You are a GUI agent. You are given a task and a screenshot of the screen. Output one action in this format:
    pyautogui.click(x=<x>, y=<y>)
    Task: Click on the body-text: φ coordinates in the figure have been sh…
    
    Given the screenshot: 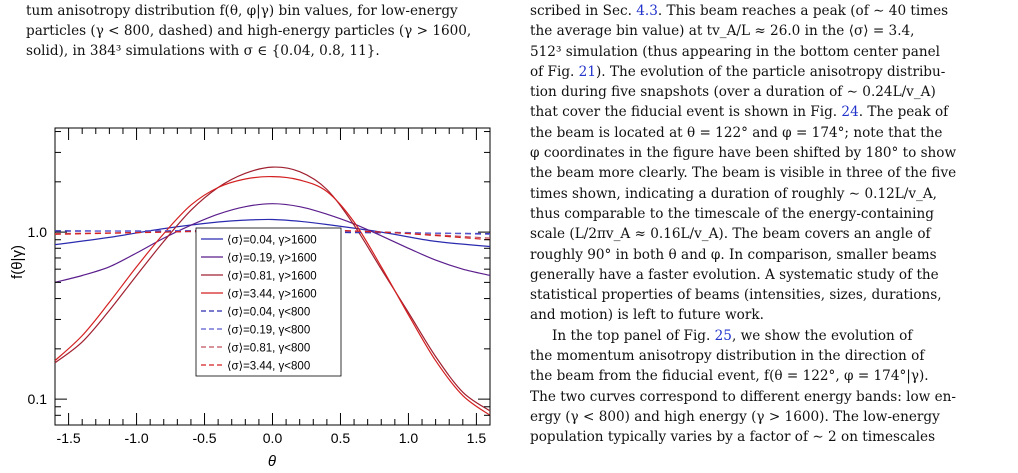 What is the action you would take?
    pyautogui.click(x=743, y=153)
    